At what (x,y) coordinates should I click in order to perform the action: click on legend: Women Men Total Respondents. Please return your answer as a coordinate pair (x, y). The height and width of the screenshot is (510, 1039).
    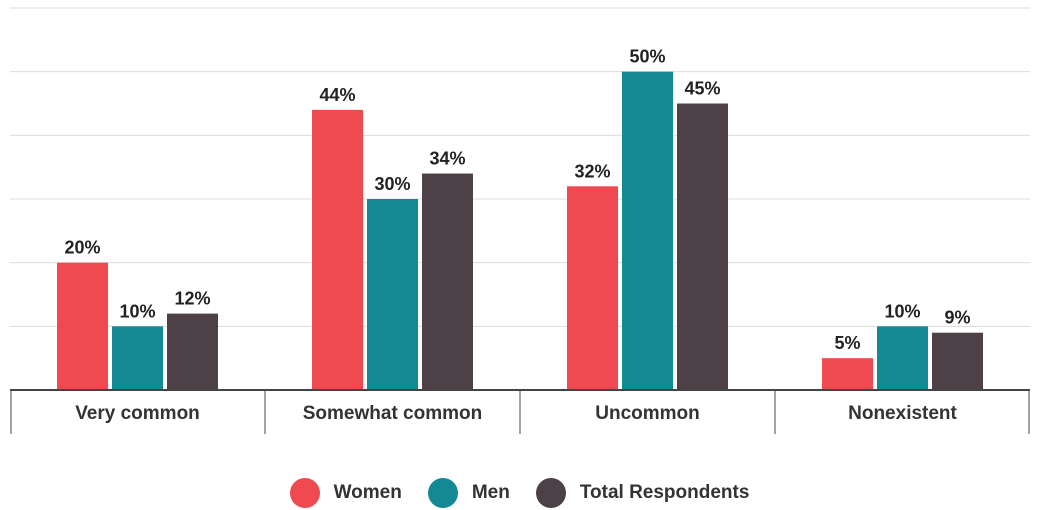
    Looking at the image, I should click on (519, 493).